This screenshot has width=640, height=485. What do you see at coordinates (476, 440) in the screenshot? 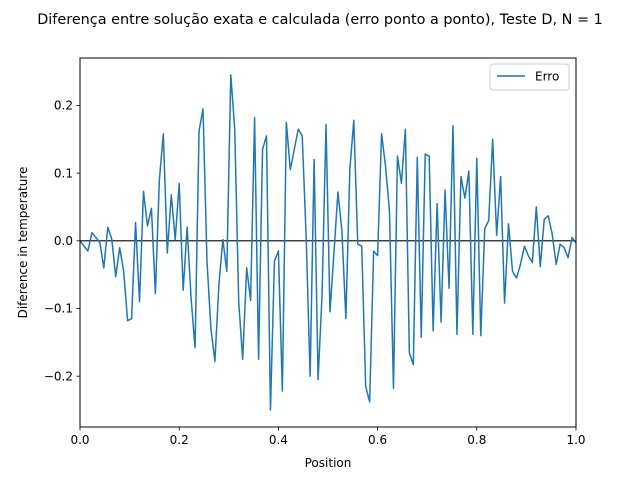
I see `x-tick-label: 0.8` at bounding box center [476, 440].